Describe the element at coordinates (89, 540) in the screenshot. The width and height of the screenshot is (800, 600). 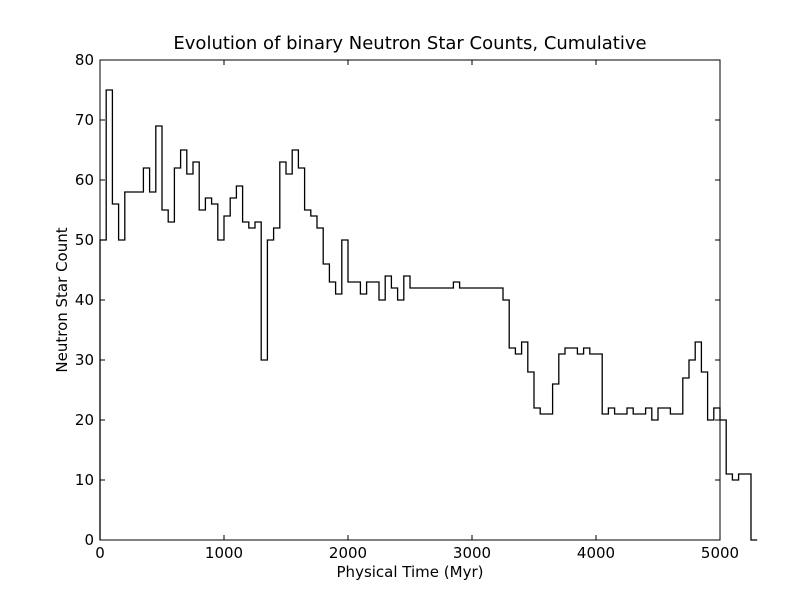
I see `y-tick-label: 0` at that location.